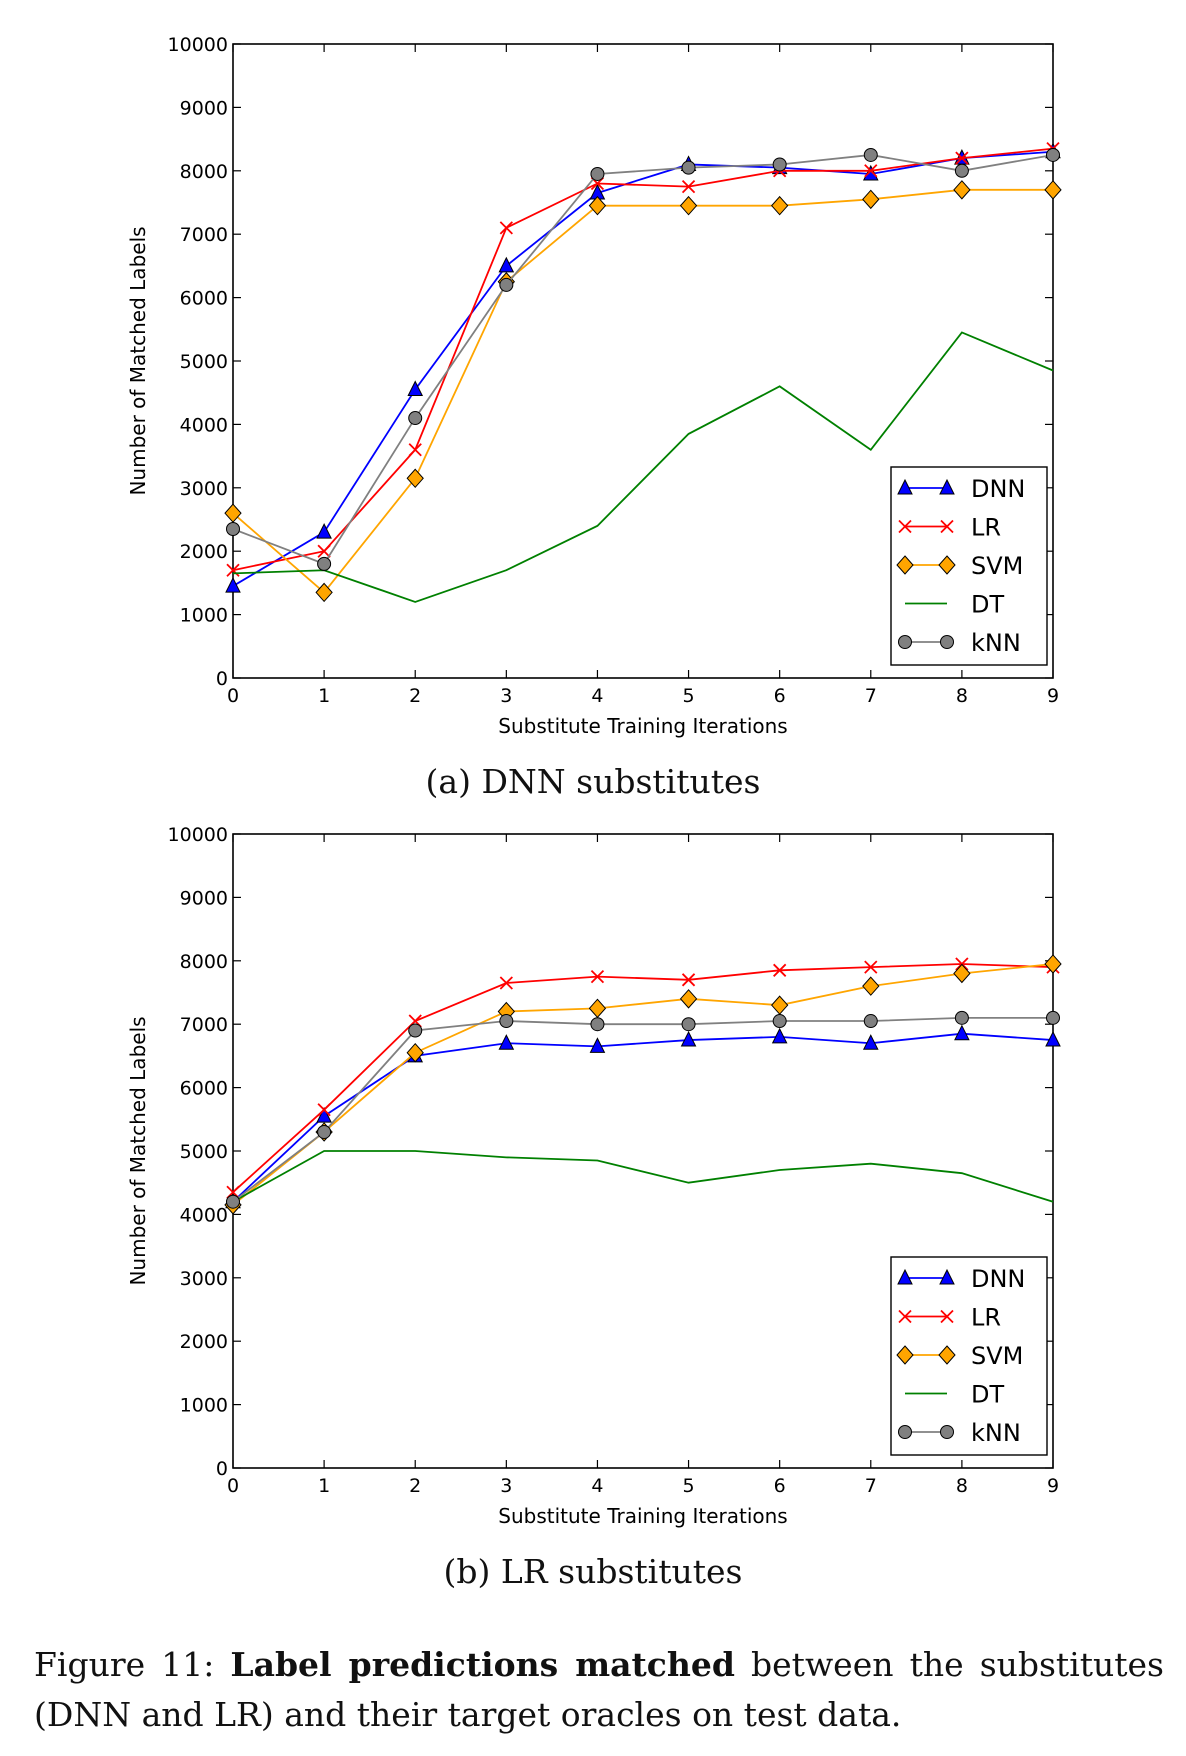 This screenshot has width=1186, height=1756. What do you see at coordinates (642, 726) in the screenshot?
I see `x-axis-label: Substitute Training Iterations` at bounding box center [642, 726].